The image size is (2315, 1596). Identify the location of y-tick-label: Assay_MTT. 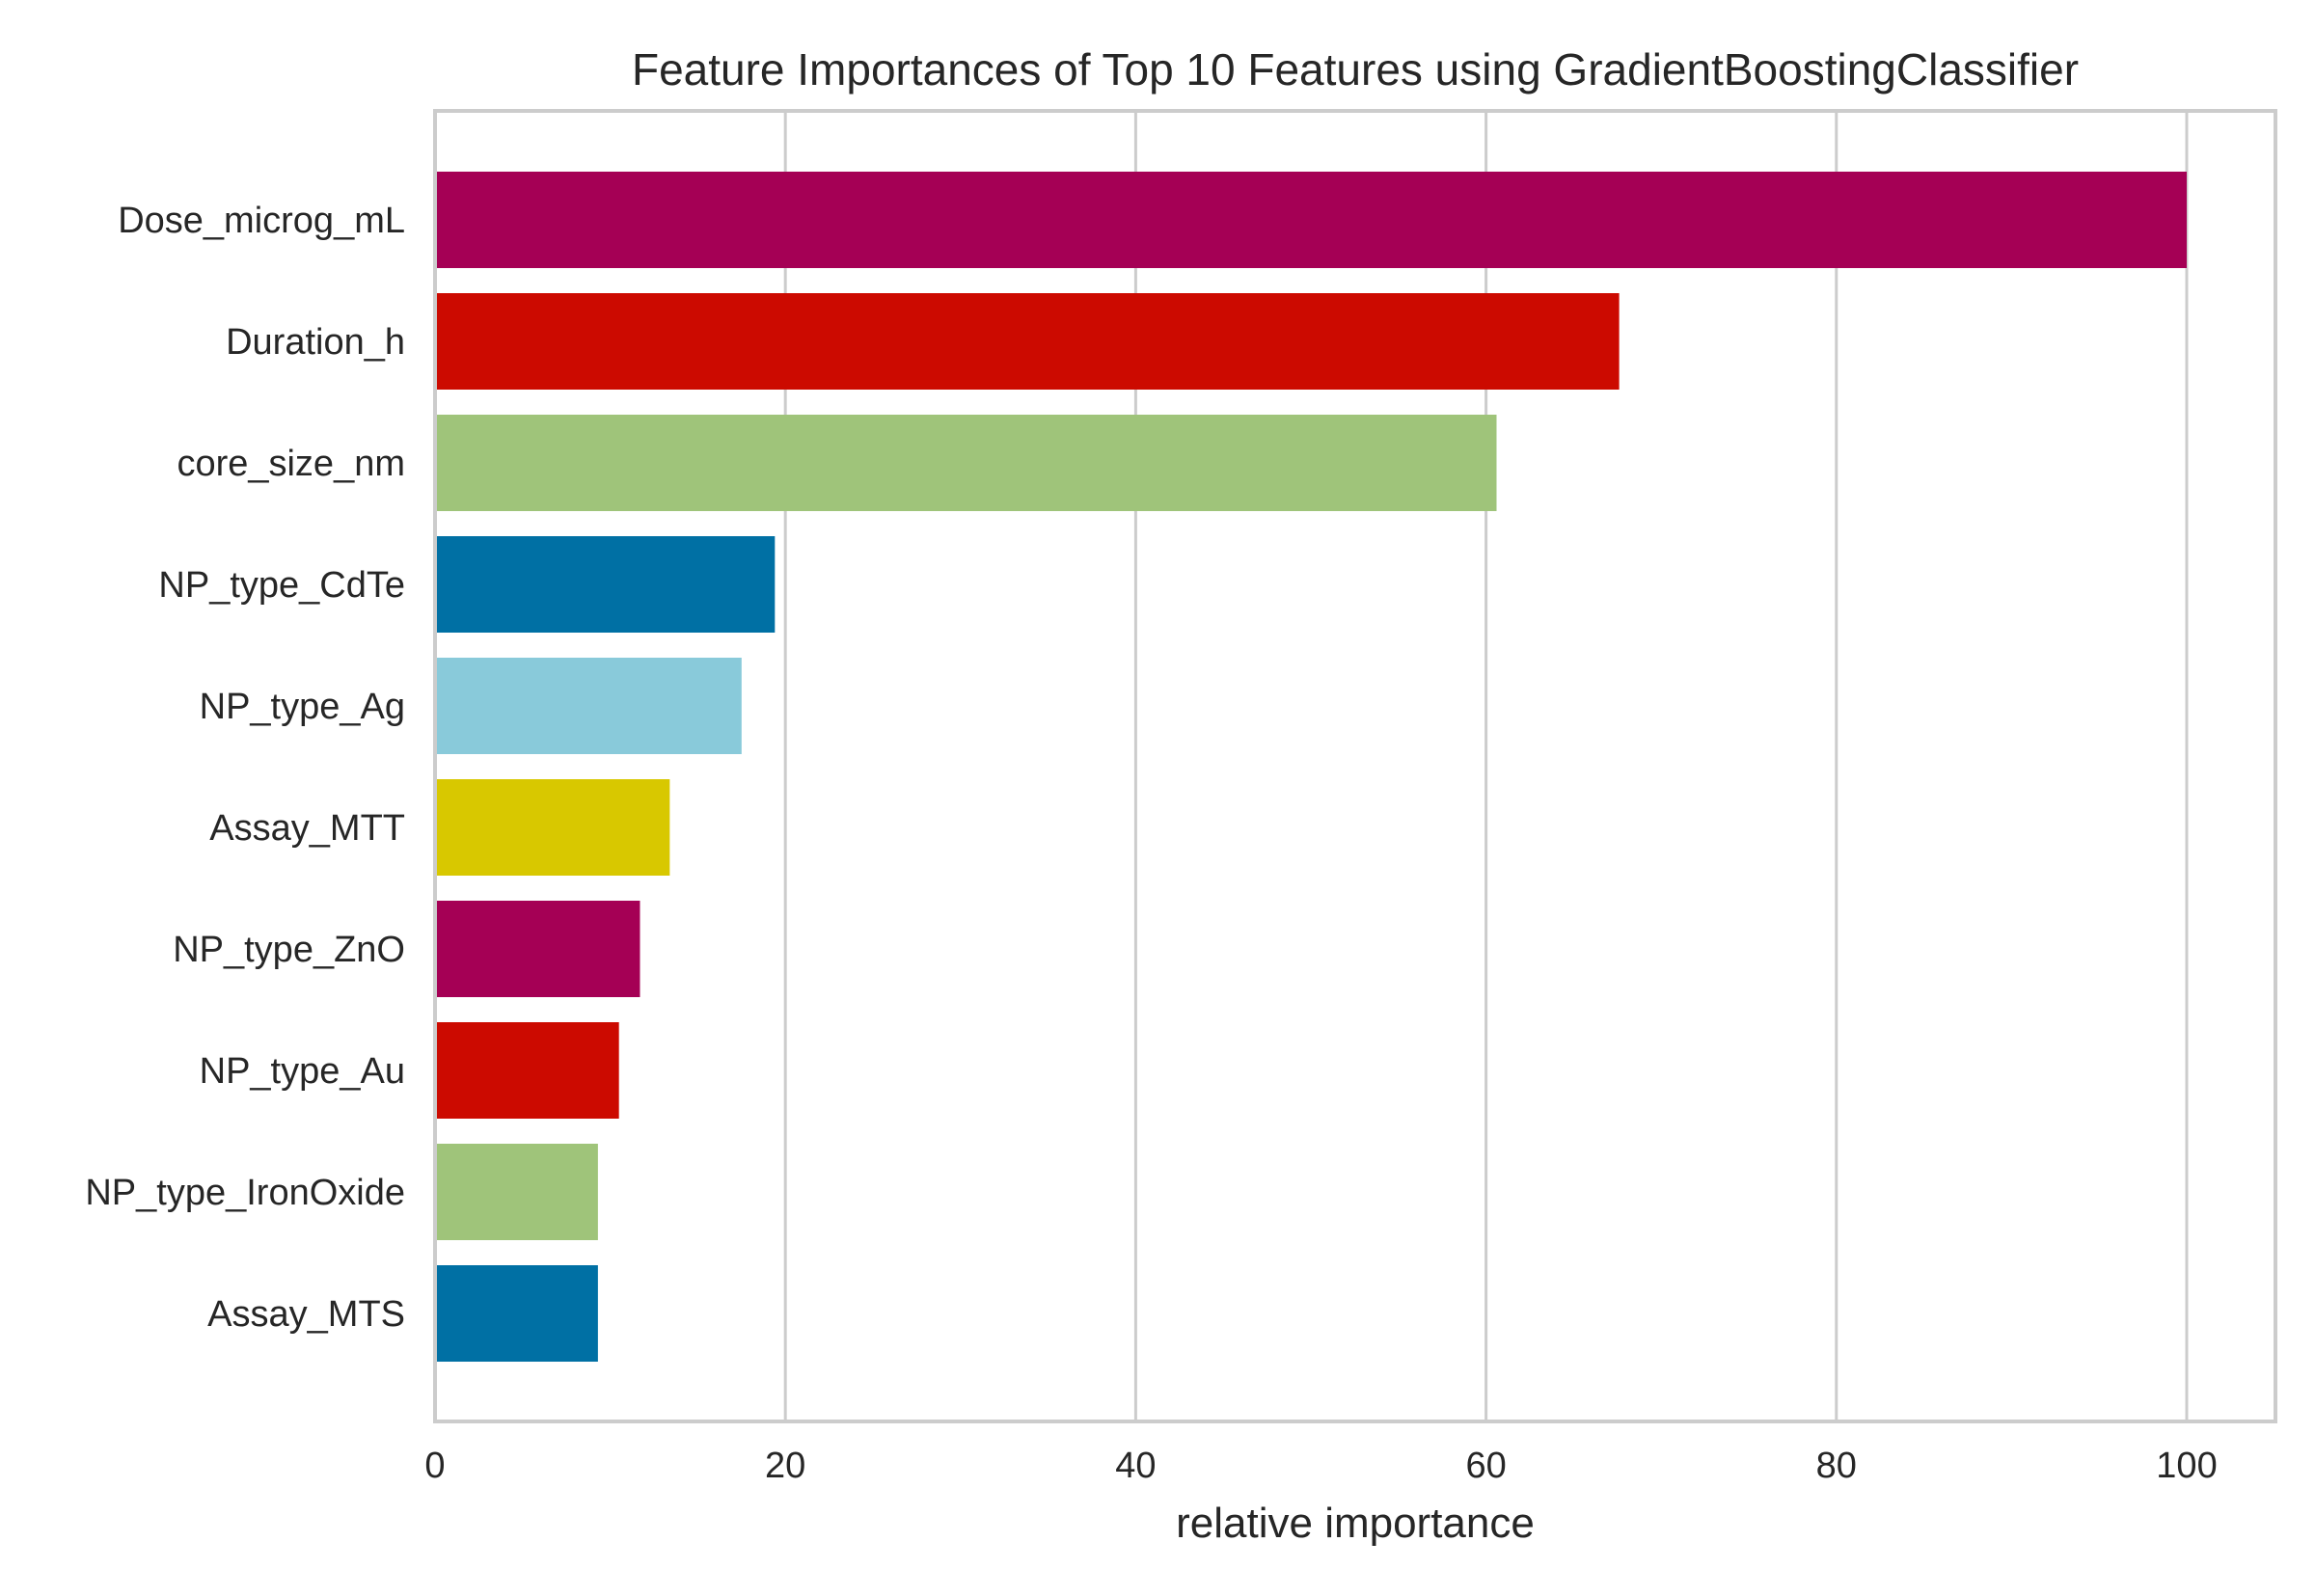
(307, 829).